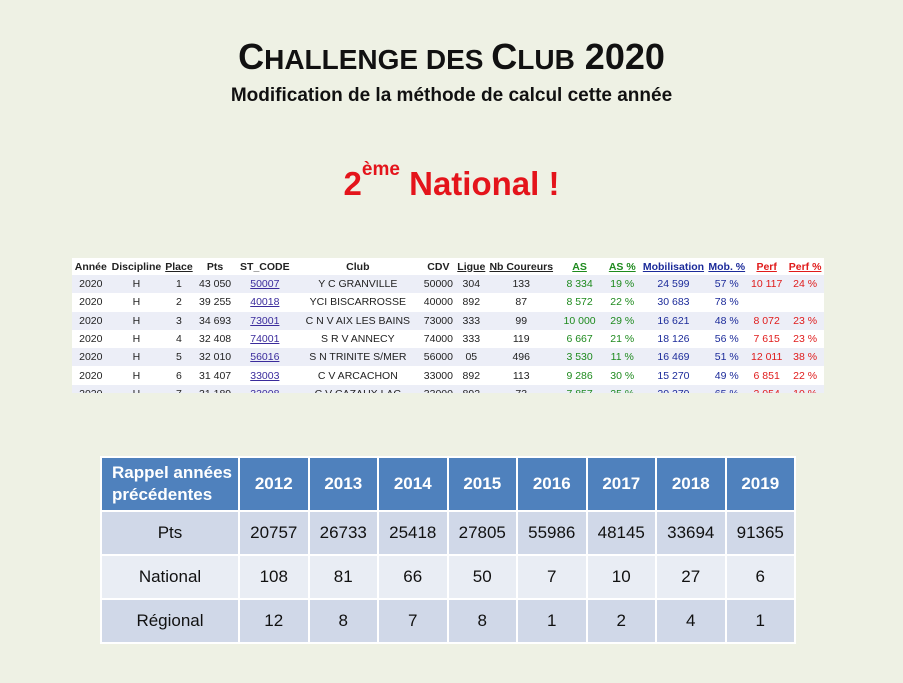 The height and width of the screenshot is (683, 903). Describe the element at coordinates (378, 59) in the screenshot. I see `title-word: HALLENGE DES` at that location.